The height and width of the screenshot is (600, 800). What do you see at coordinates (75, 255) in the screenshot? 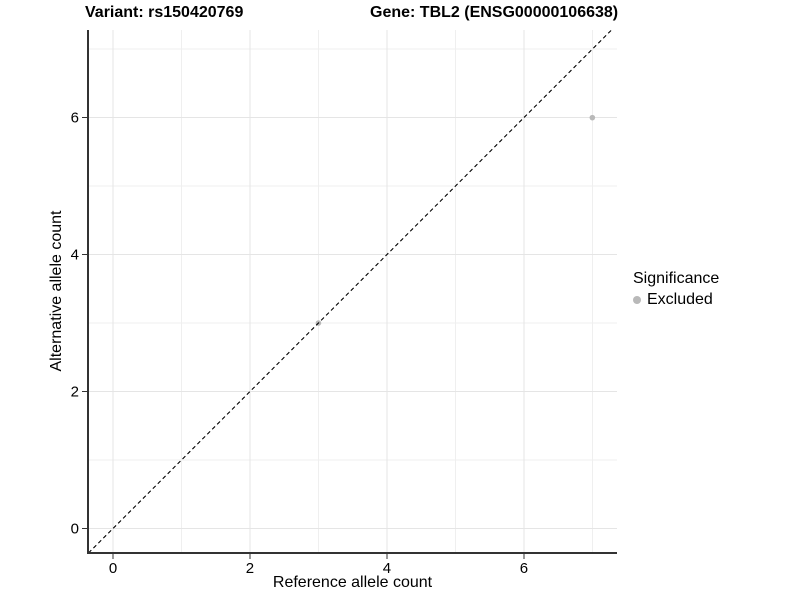
I see `y-tick-label: 4` at bounding box center [75, 255].